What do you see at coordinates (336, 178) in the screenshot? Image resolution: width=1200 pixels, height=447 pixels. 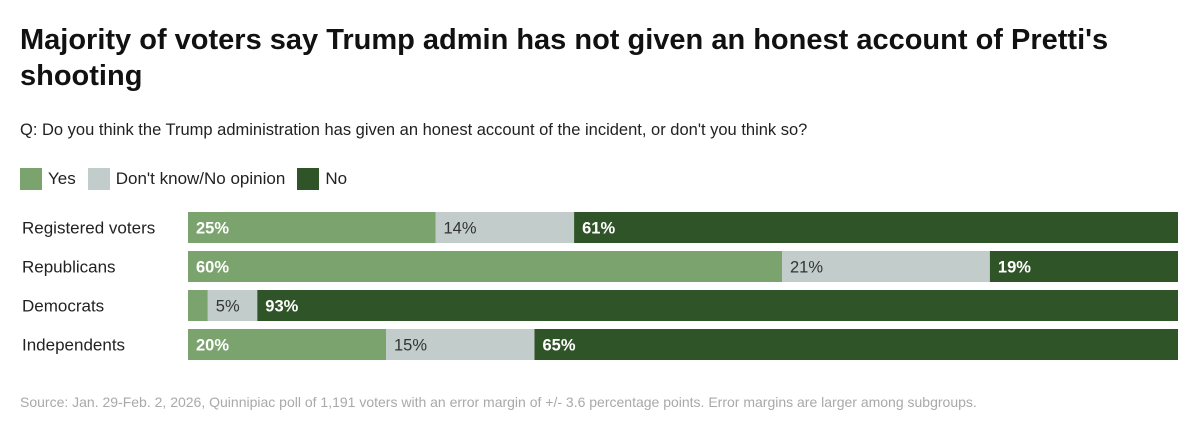 I see `legend-label: No` at bounding box center [336, 178].